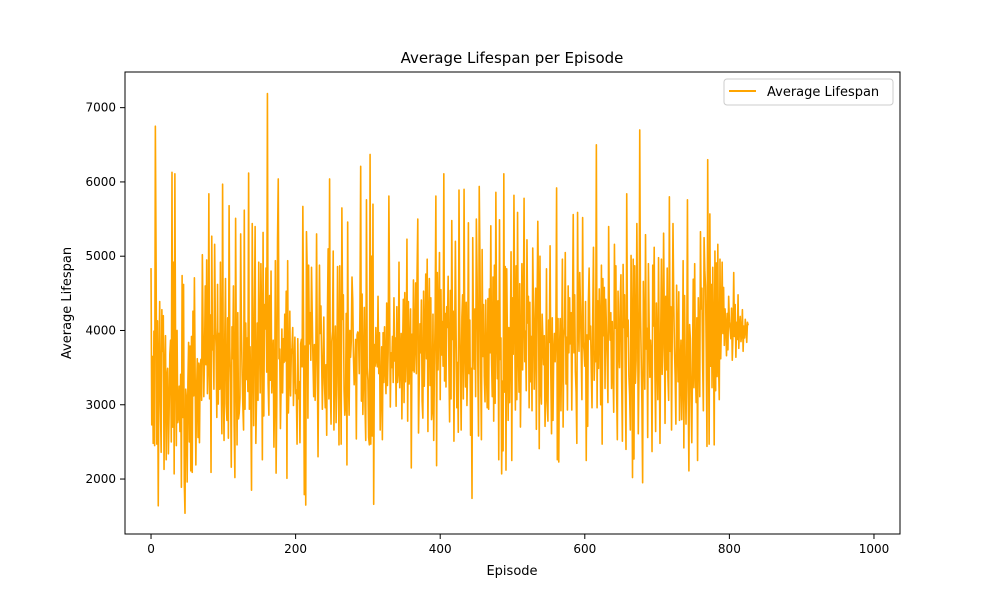 The height and width of the screenshot is (600, 1000). What do you see at coordinates (105, 293) in the screenshot?
I see `y-axis: 2000 3000 4000 5000 6000 7000` at bounding box center [105, 293].